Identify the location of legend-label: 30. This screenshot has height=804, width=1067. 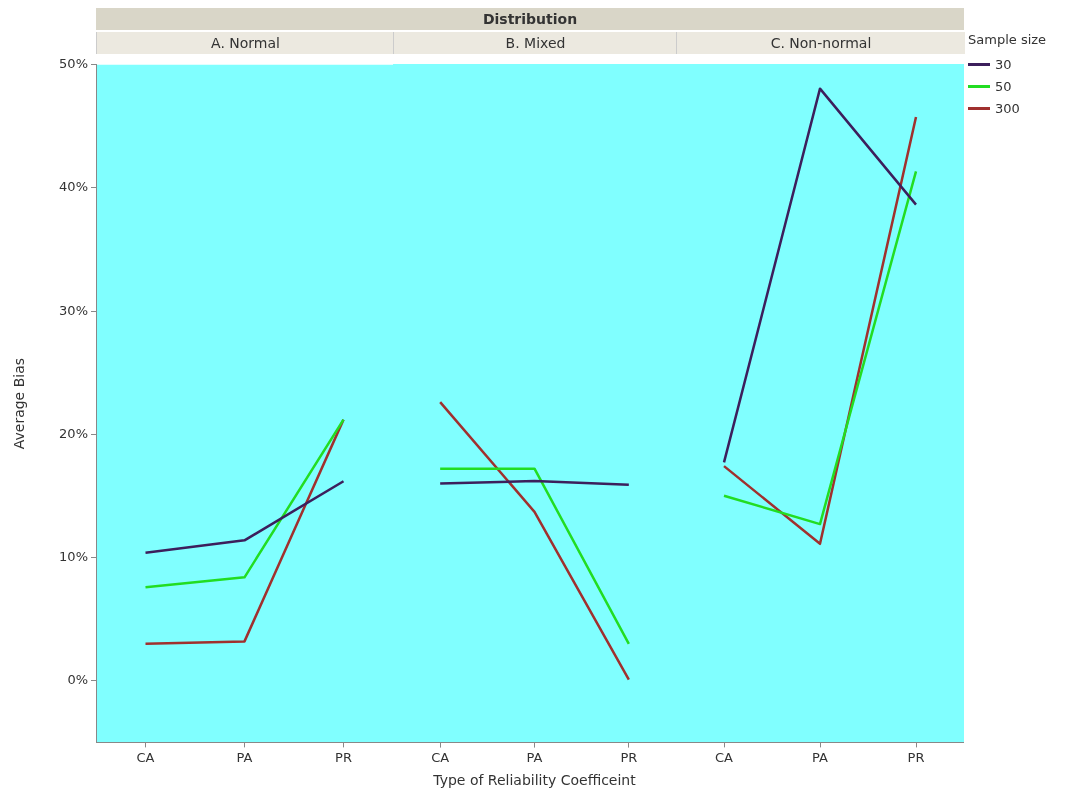
(1003, 64).